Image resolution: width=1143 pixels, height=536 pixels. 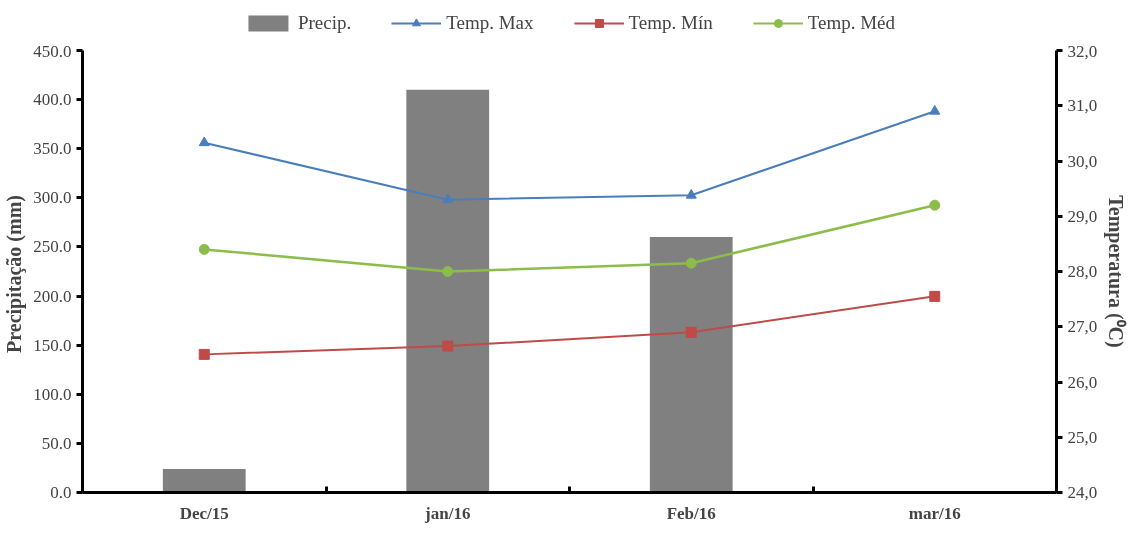 I want to click on y2-tick-label: 29,0, so click(x=1082, y=216).